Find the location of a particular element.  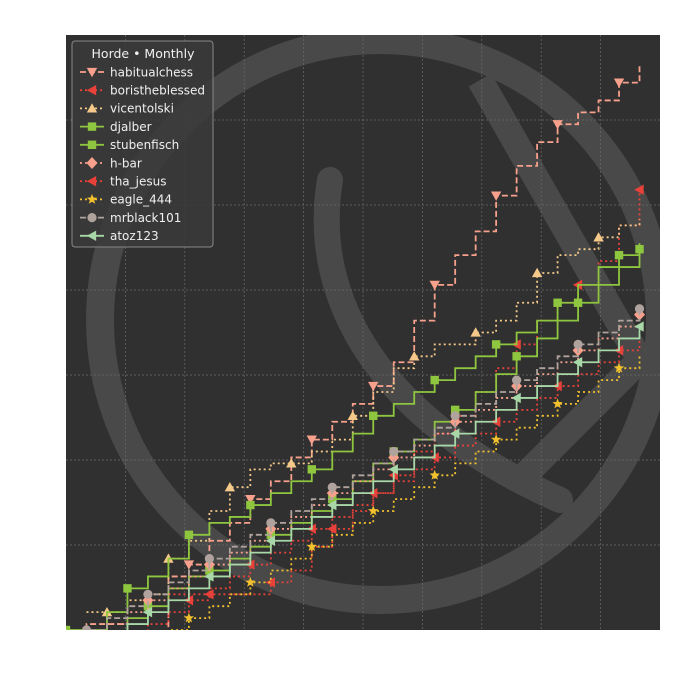

legend-item-tha_jesus: tha_jesus is located at coordinates (123, 182).